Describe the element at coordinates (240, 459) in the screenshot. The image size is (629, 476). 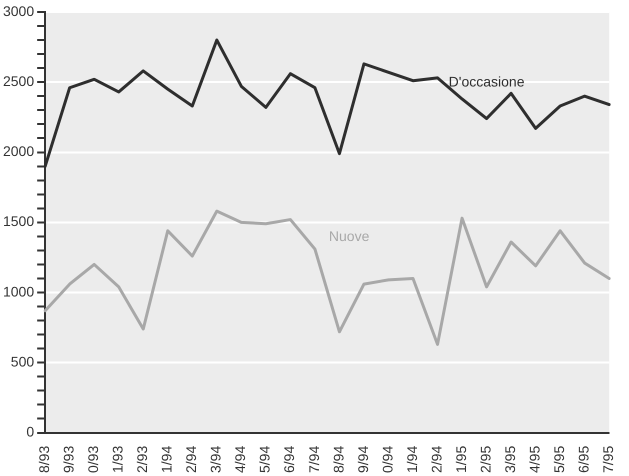
I see `x-tick-label: 4/94` at that location.